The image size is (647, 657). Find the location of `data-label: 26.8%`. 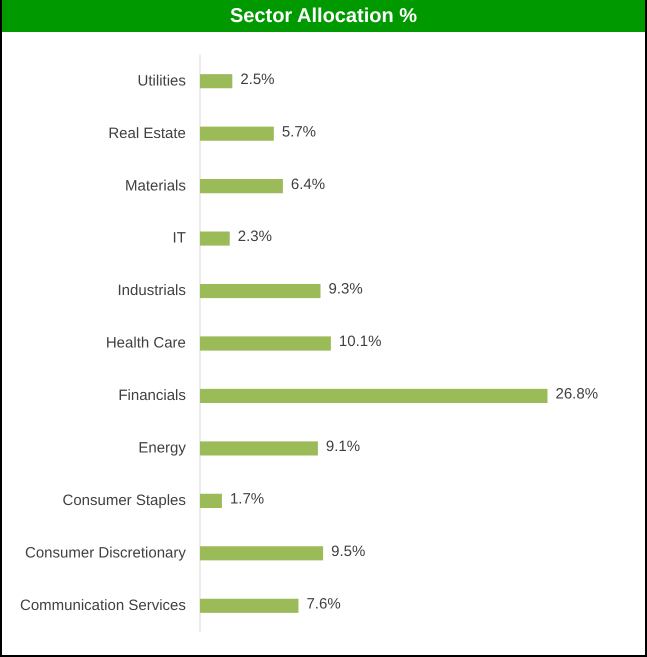

data-label: 26.8% is located at coordinates (576, 394).